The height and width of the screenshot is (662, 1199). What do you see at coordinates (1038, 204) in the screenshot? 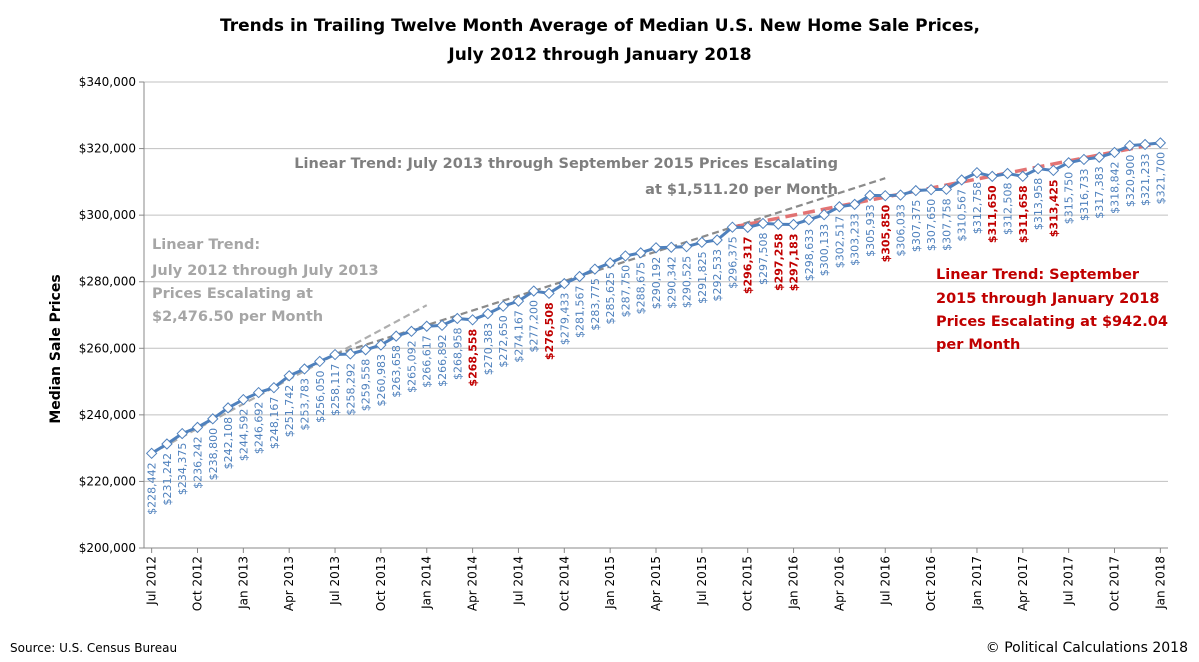
I see `data-label: $313,958` at bounding box center [1038, 204].